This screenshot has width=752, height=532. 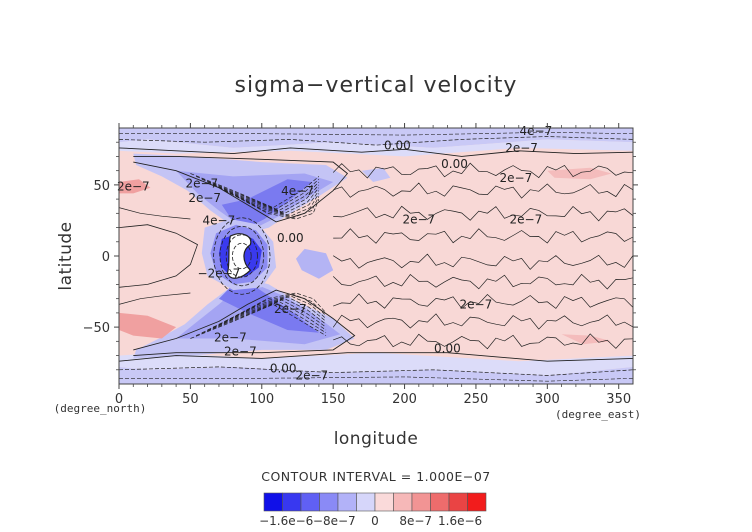 I want to click on undefined-region, so click(x=239, y=256).